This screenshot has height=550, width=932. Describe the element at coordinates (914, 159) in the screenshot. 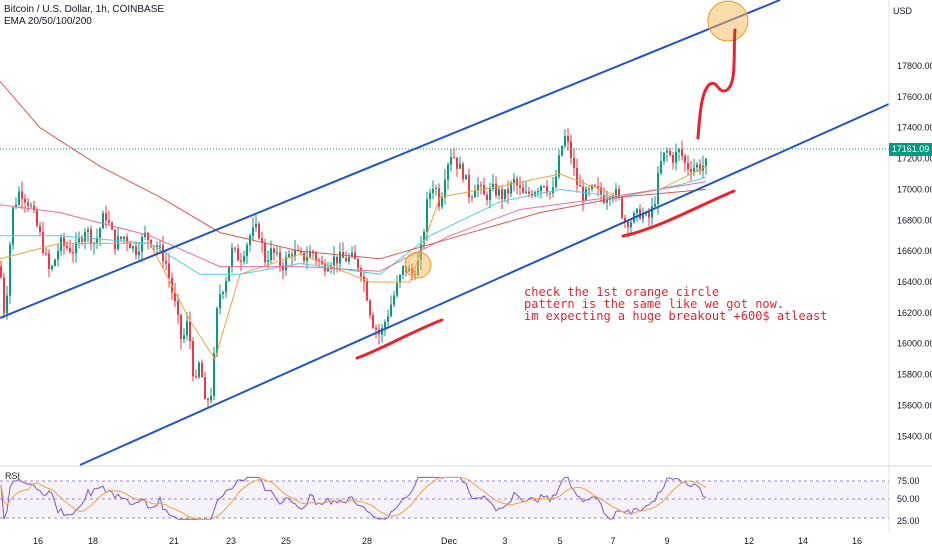

I see `price-tick-label: 17200.00` at that location.